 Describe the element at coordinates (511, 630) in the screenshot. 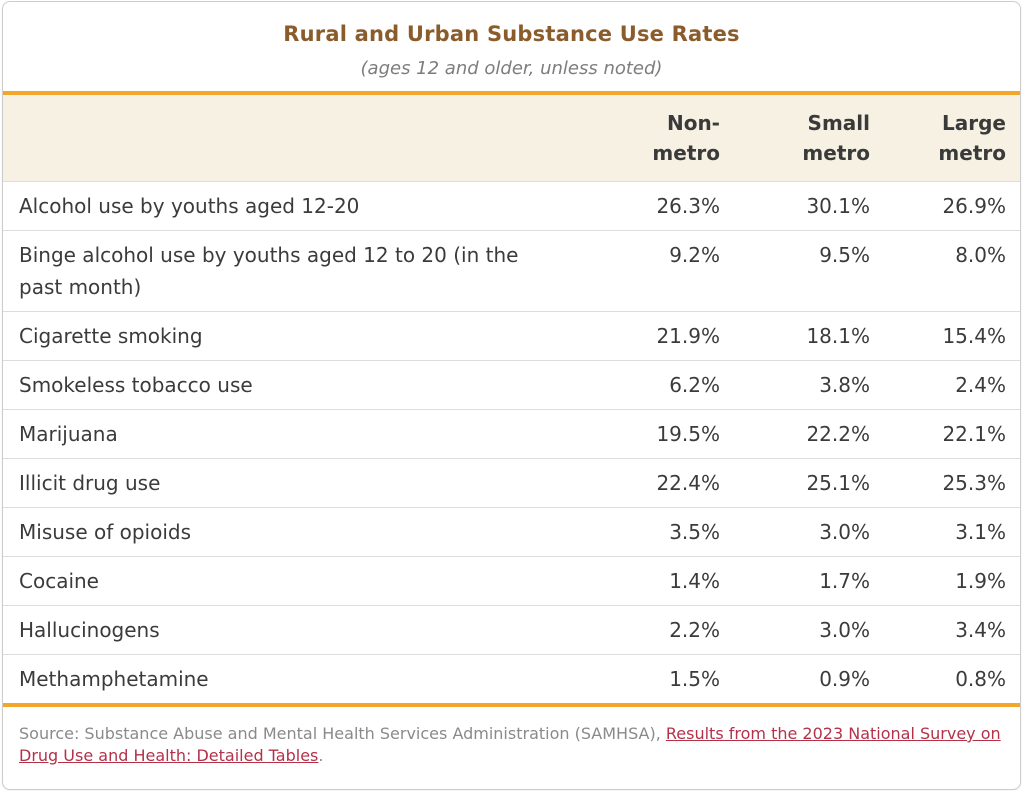

I see `table-row: Hallucinogens 2.2% 3.0% 3.4%` at that location.